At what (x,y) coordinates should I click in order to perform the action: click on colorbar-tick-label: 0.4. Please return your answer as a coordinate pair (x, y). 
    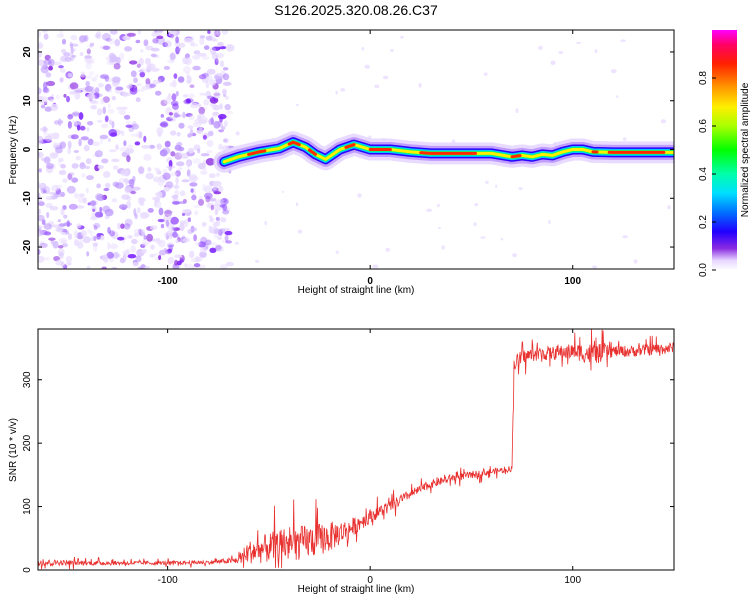
    Looking at the image, I should click on (703, 174).